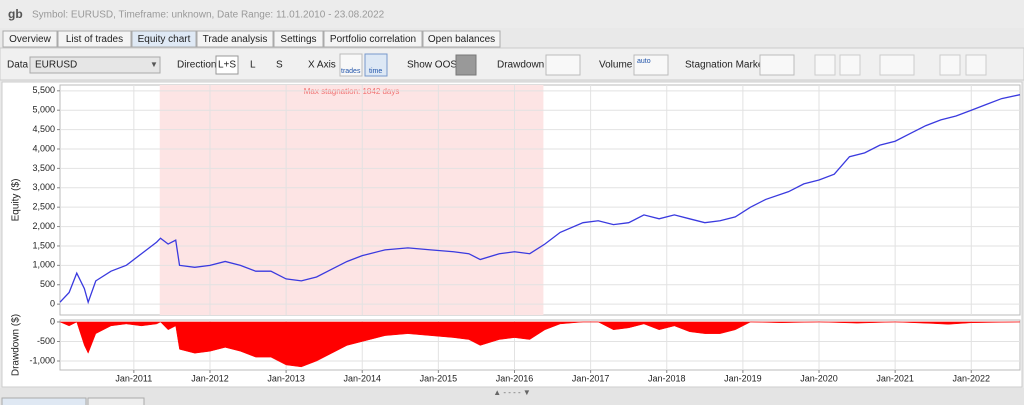  Describe the element at coordinates (591, 378) in the screenshot. I see `x-tick-label: Jan-2017` at that location.